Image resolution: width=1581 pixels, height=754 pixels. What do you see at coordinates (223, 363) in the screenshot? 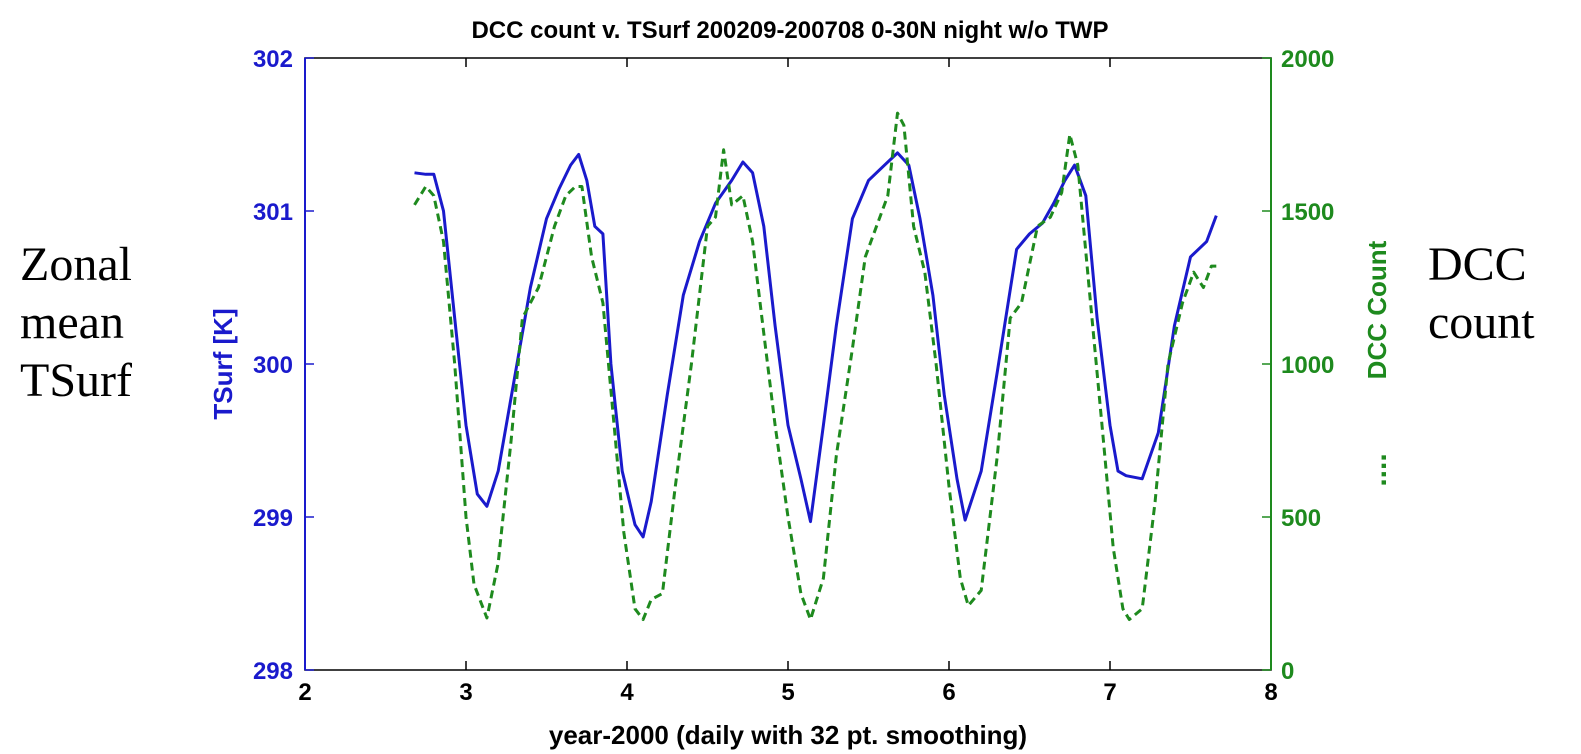
I see `y-axis-label-left: TSurf [K]` at bounding box center [223, 363].